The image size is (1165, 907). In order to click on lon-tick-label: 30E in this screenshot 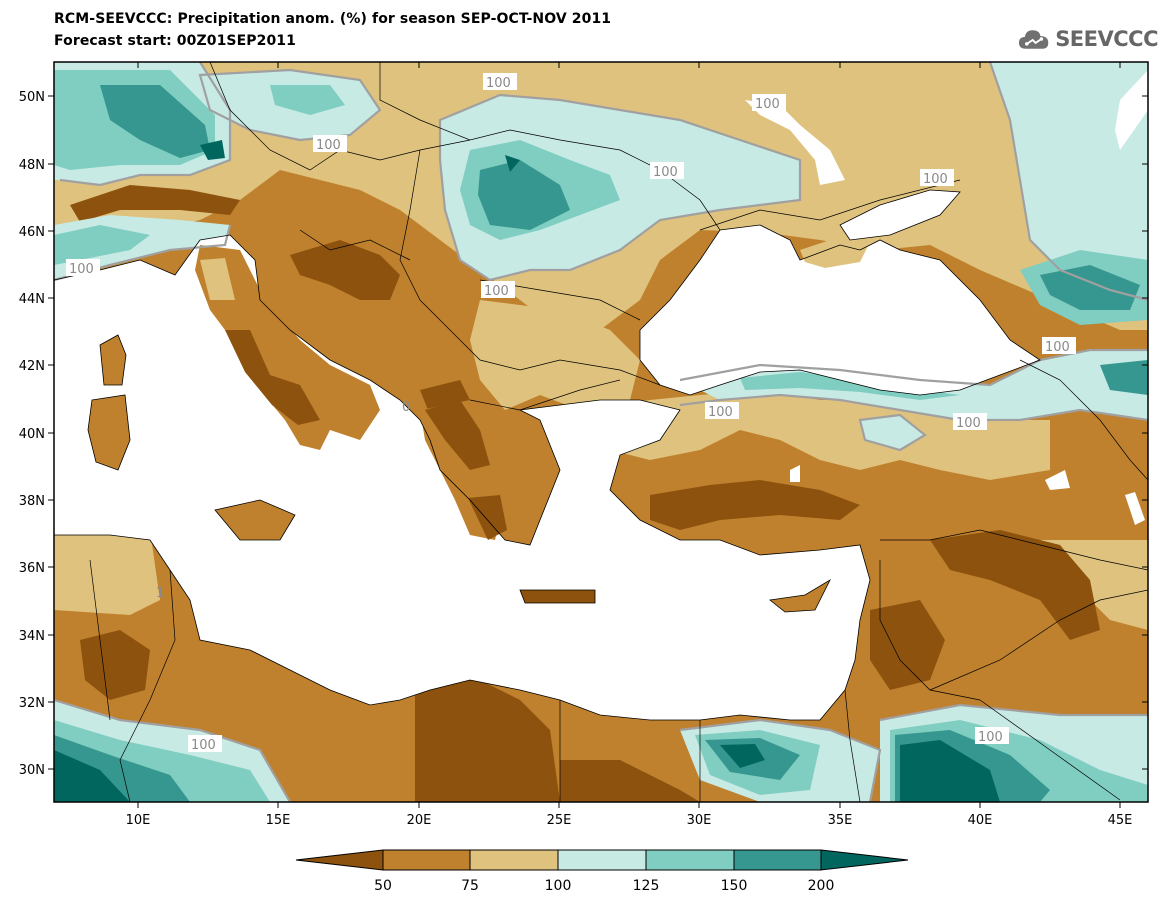, I will do `click(699, 820)`.